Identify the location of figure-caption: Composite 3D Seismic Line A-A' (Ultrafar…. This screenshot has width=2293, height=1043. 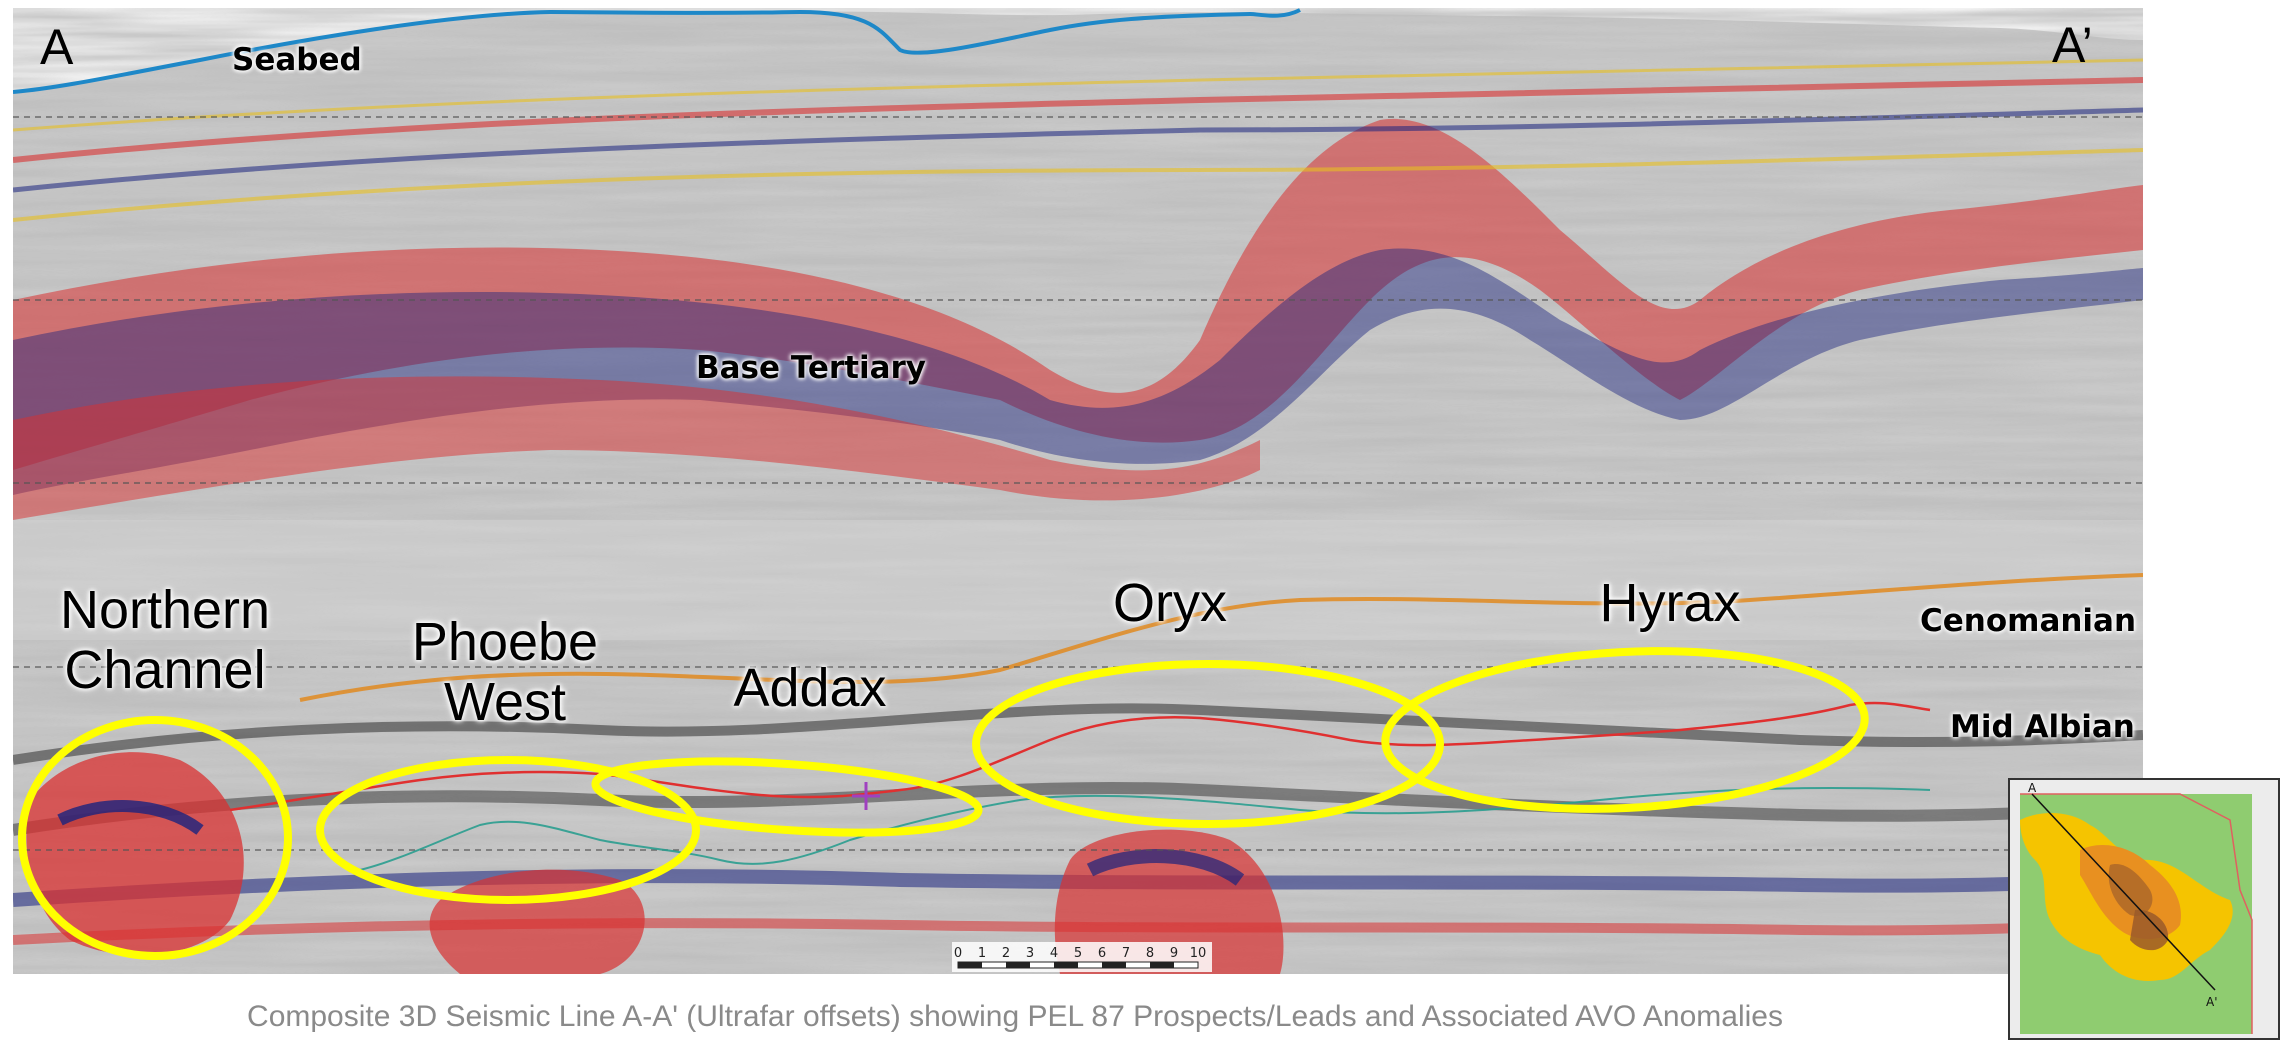
(1015, 1016).